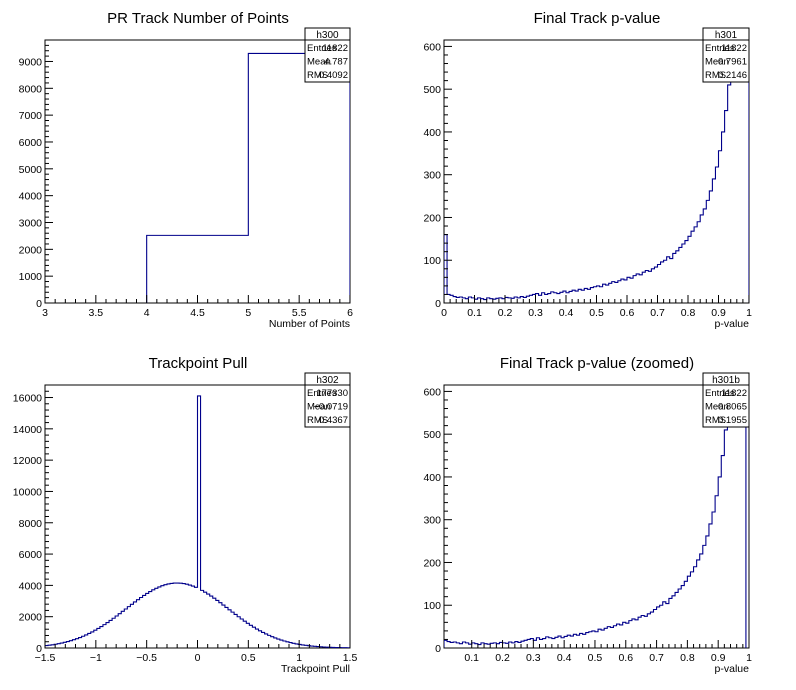 The height and width of the screenshot is (690, 796). What do you see at coordinates (597, 18) in the screenshot?
I see `chart-title: Final Track p-value` at bounding box center [597, 18].